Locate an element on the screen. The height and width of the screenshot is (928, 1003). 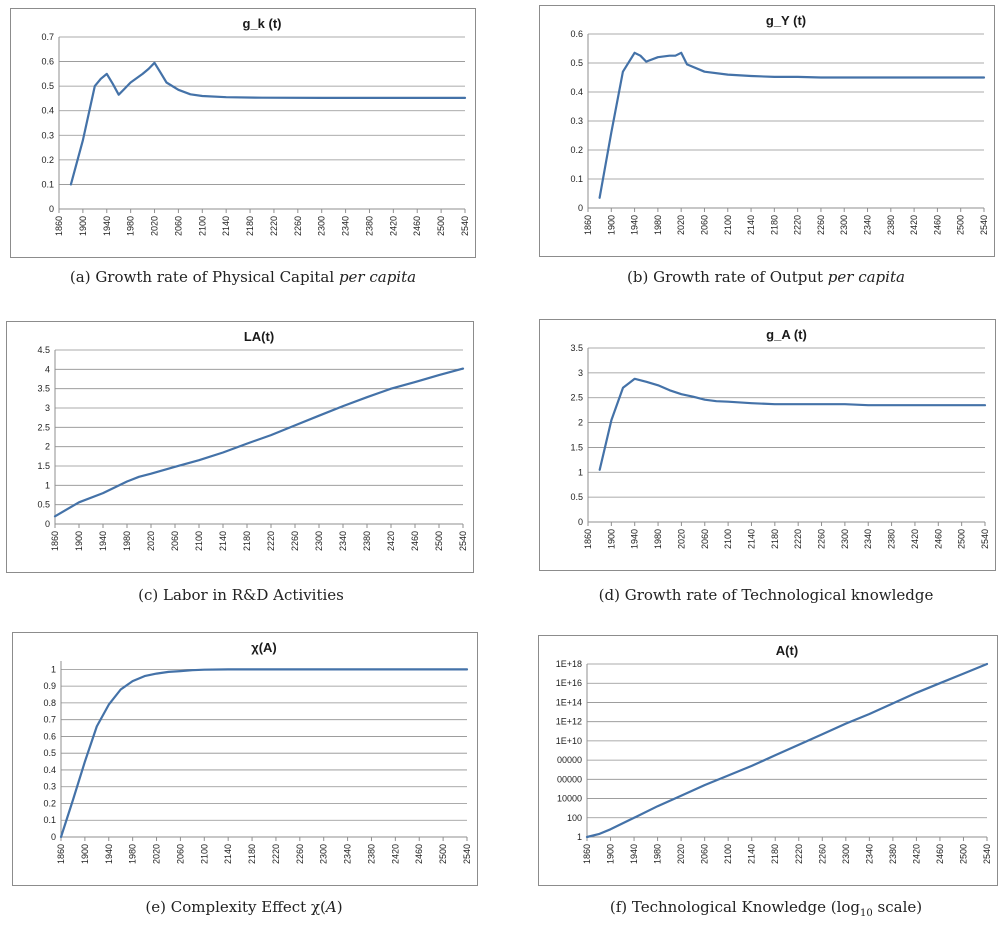
y-tick-label: 2.5 is located at coordinates (43, 427).